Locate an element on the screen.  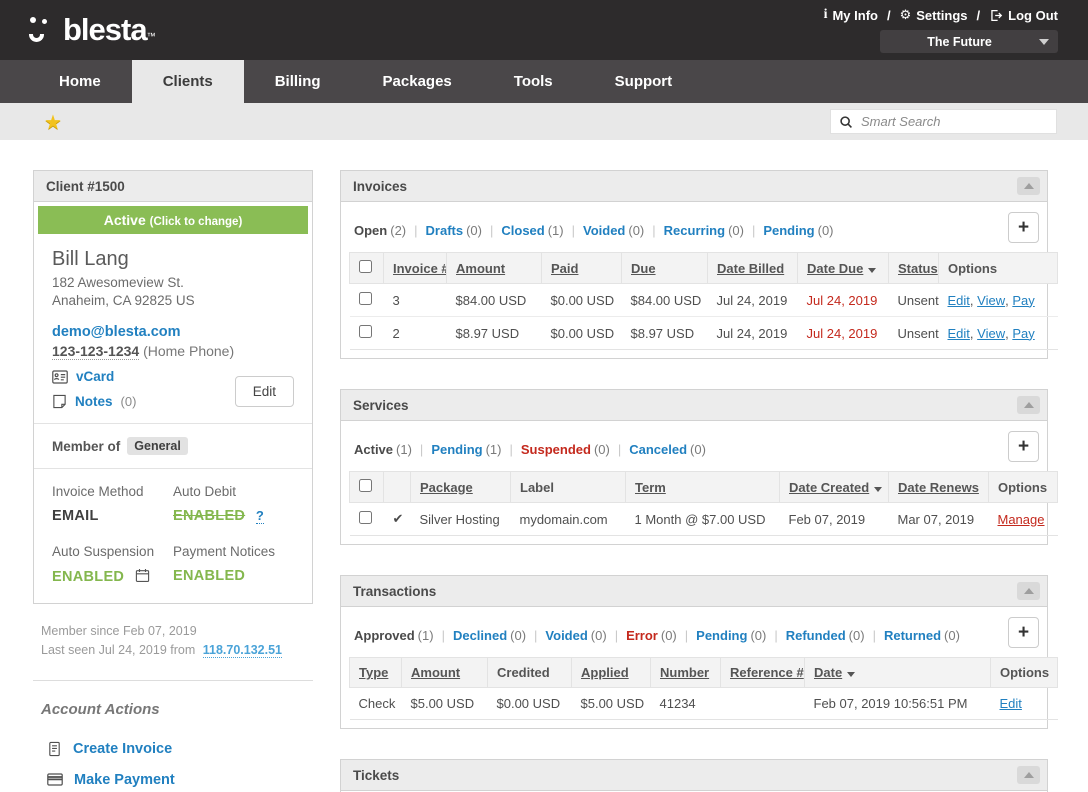
tab-packages: Packages is located at coordinates (417, 81).